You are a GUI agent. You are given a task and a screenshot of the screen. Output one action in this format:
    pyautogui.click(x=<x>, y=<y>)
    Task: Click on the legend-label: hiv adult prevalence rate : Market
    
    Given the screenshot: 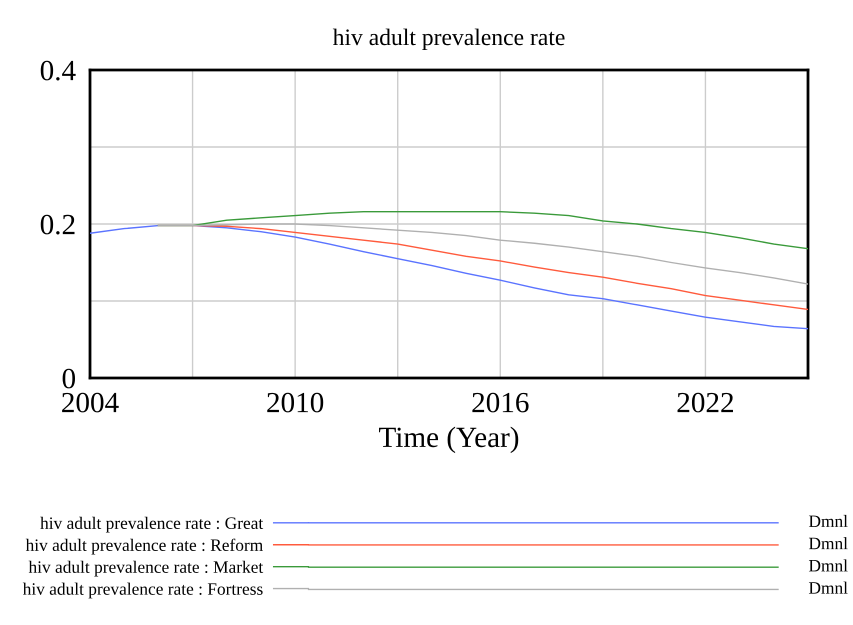 What is the action you would take?
    pyautogui.click(x=146, y=568)
    